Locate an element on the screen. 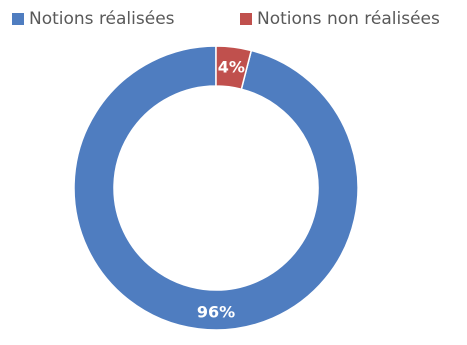  doughnut-slice-notions-non-realisees is located at coordinates (234, 68).